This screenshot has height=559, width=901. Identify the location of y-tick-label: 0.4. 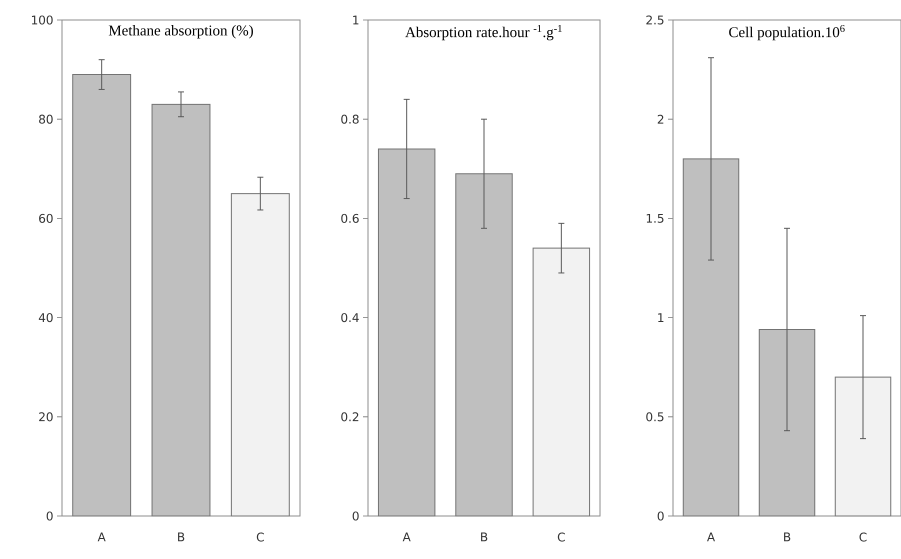
(350, 317).